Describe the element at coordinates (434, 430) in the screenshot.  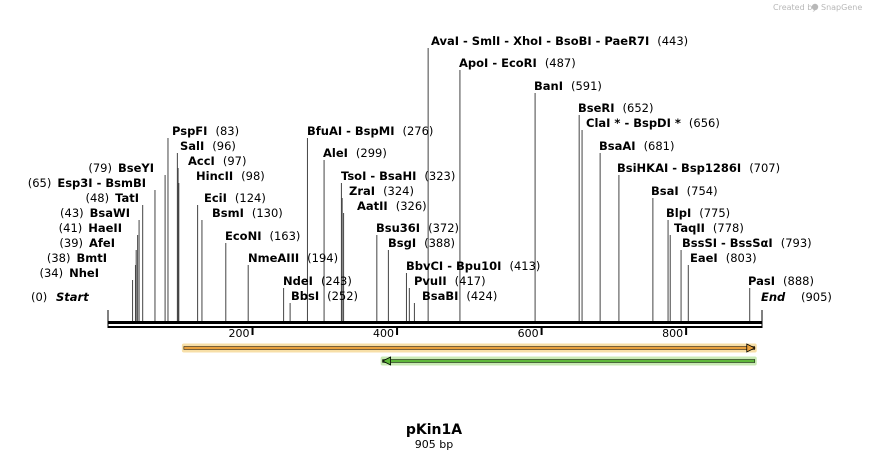
I see `sequence-title: pKin1A` at that location.